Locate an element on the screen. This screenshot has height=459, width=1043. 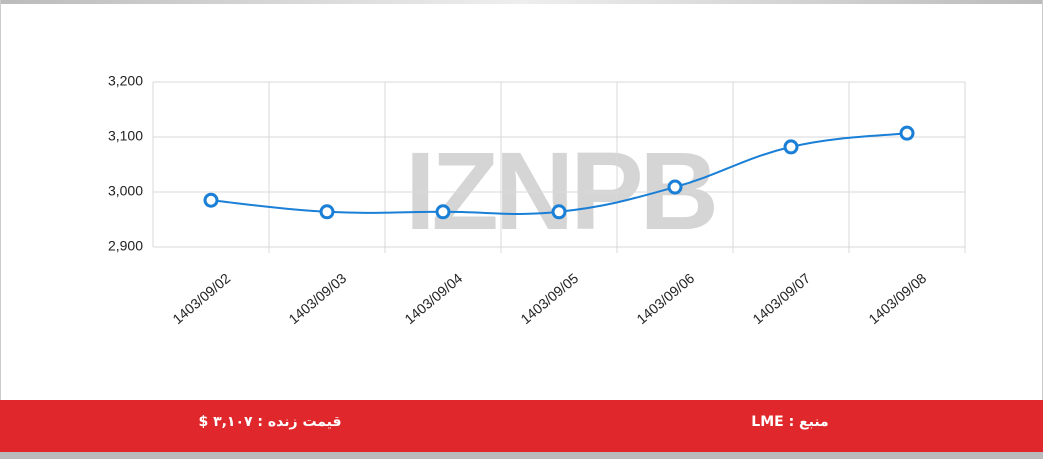
source: منبع : LME is located at coordinates (789, 422).